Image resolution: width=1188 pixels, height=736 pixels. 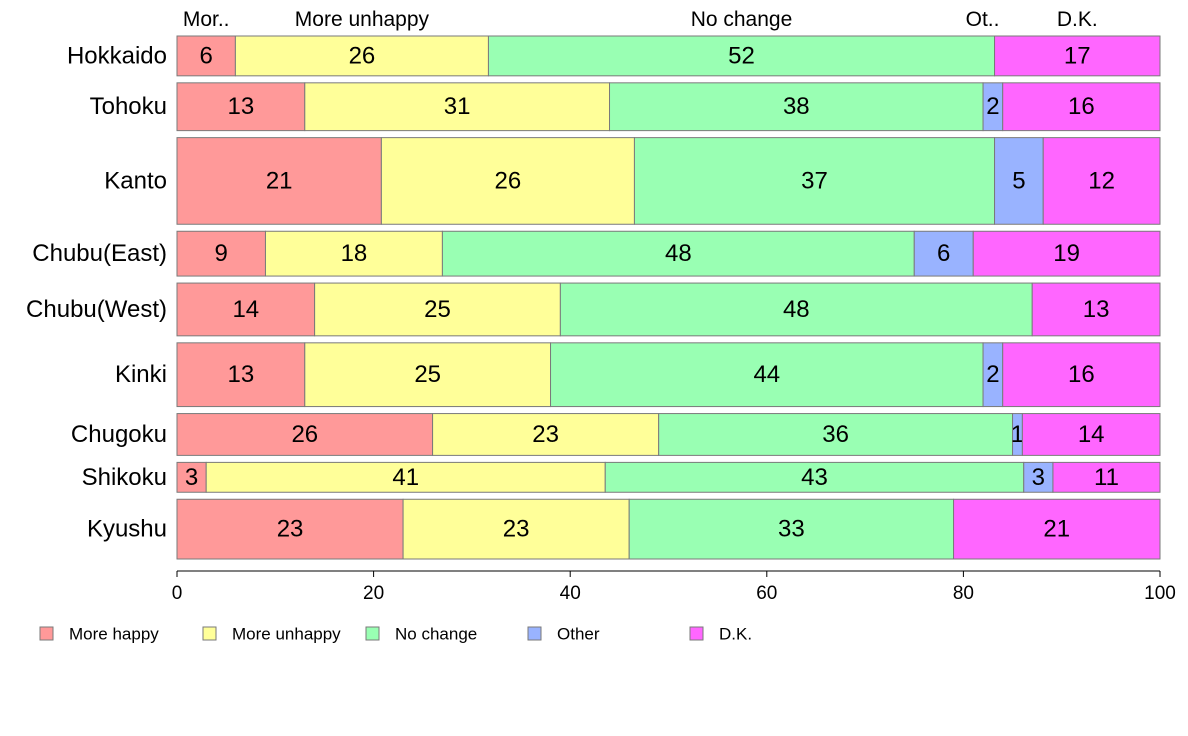 I want to click on top-label-other: Ot.., so click(x=983, y=19).